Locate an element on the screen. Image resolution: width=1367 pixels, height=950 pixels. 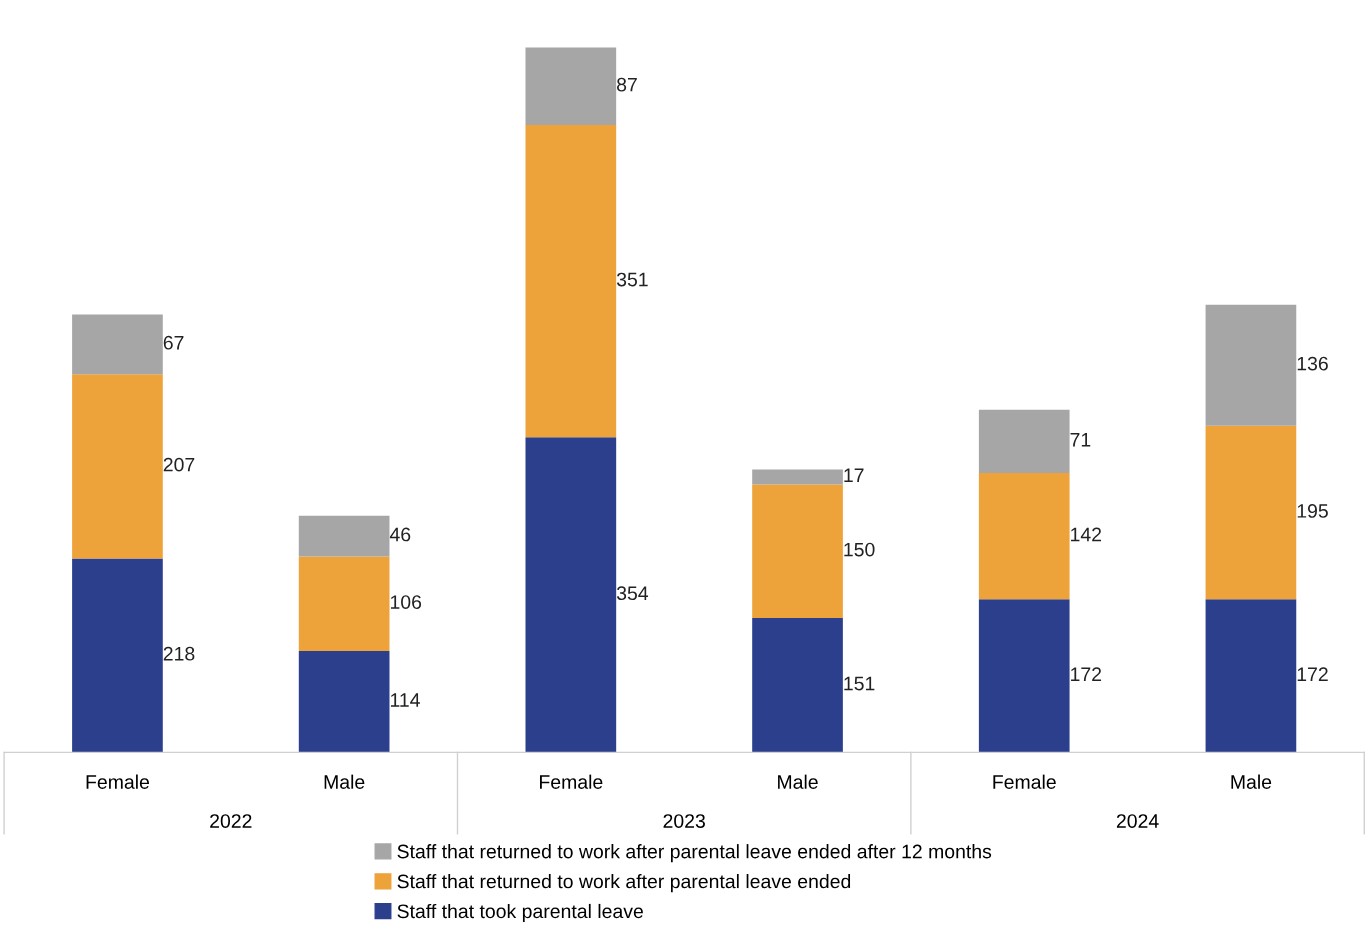
data-label: 17 is located at coordinates (854, 475).